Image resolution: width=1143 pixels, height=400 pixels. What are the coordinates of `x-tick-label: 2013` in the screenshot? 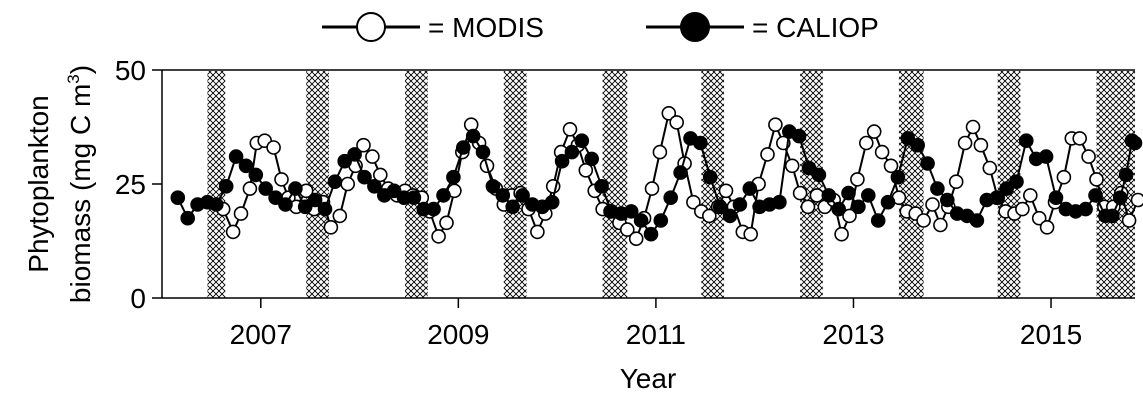 It's located at (853, 334).